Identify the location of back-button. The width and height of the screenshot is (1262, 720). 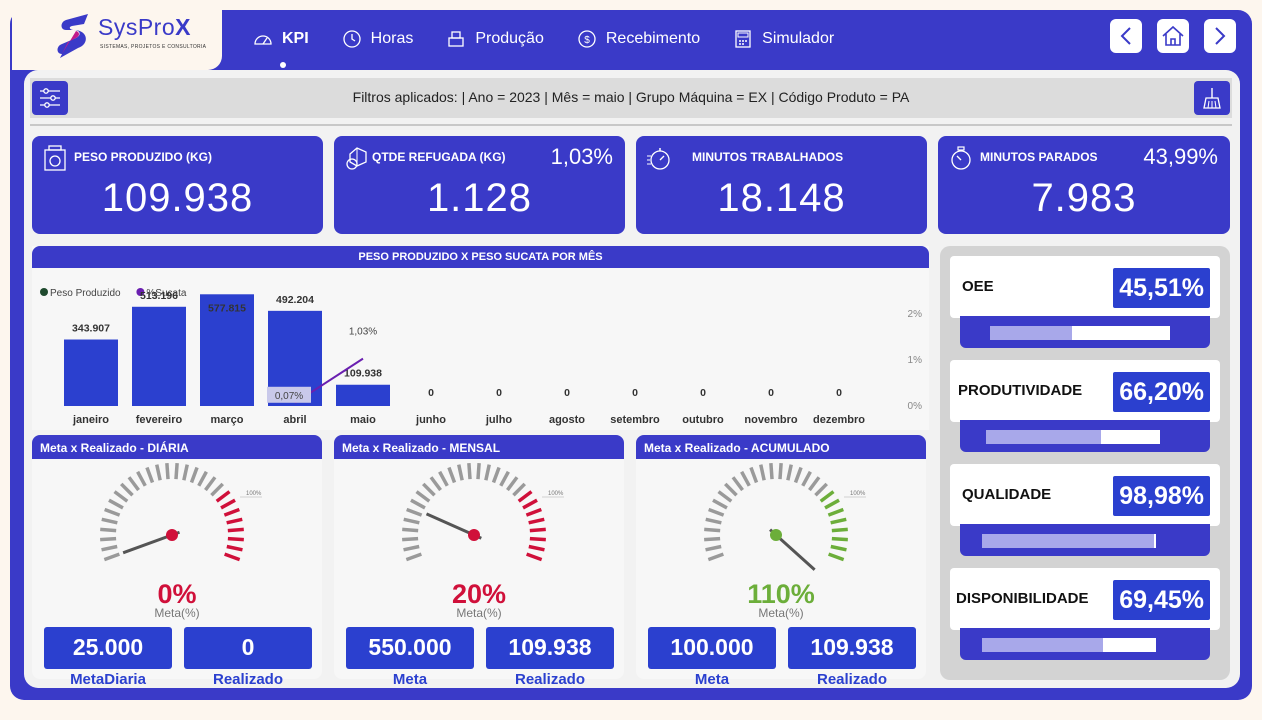
(1126, 36).